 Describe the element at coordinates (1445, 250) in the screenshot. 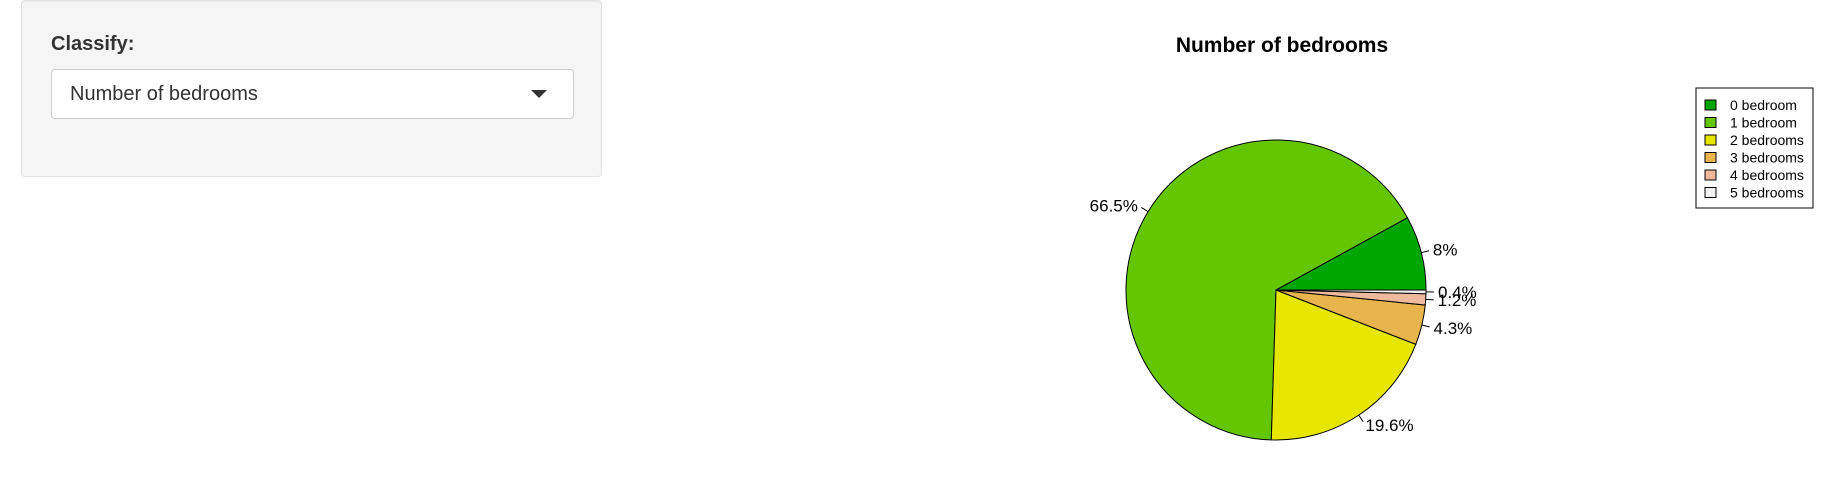

I see `pie-label-0: 8%` at that location.